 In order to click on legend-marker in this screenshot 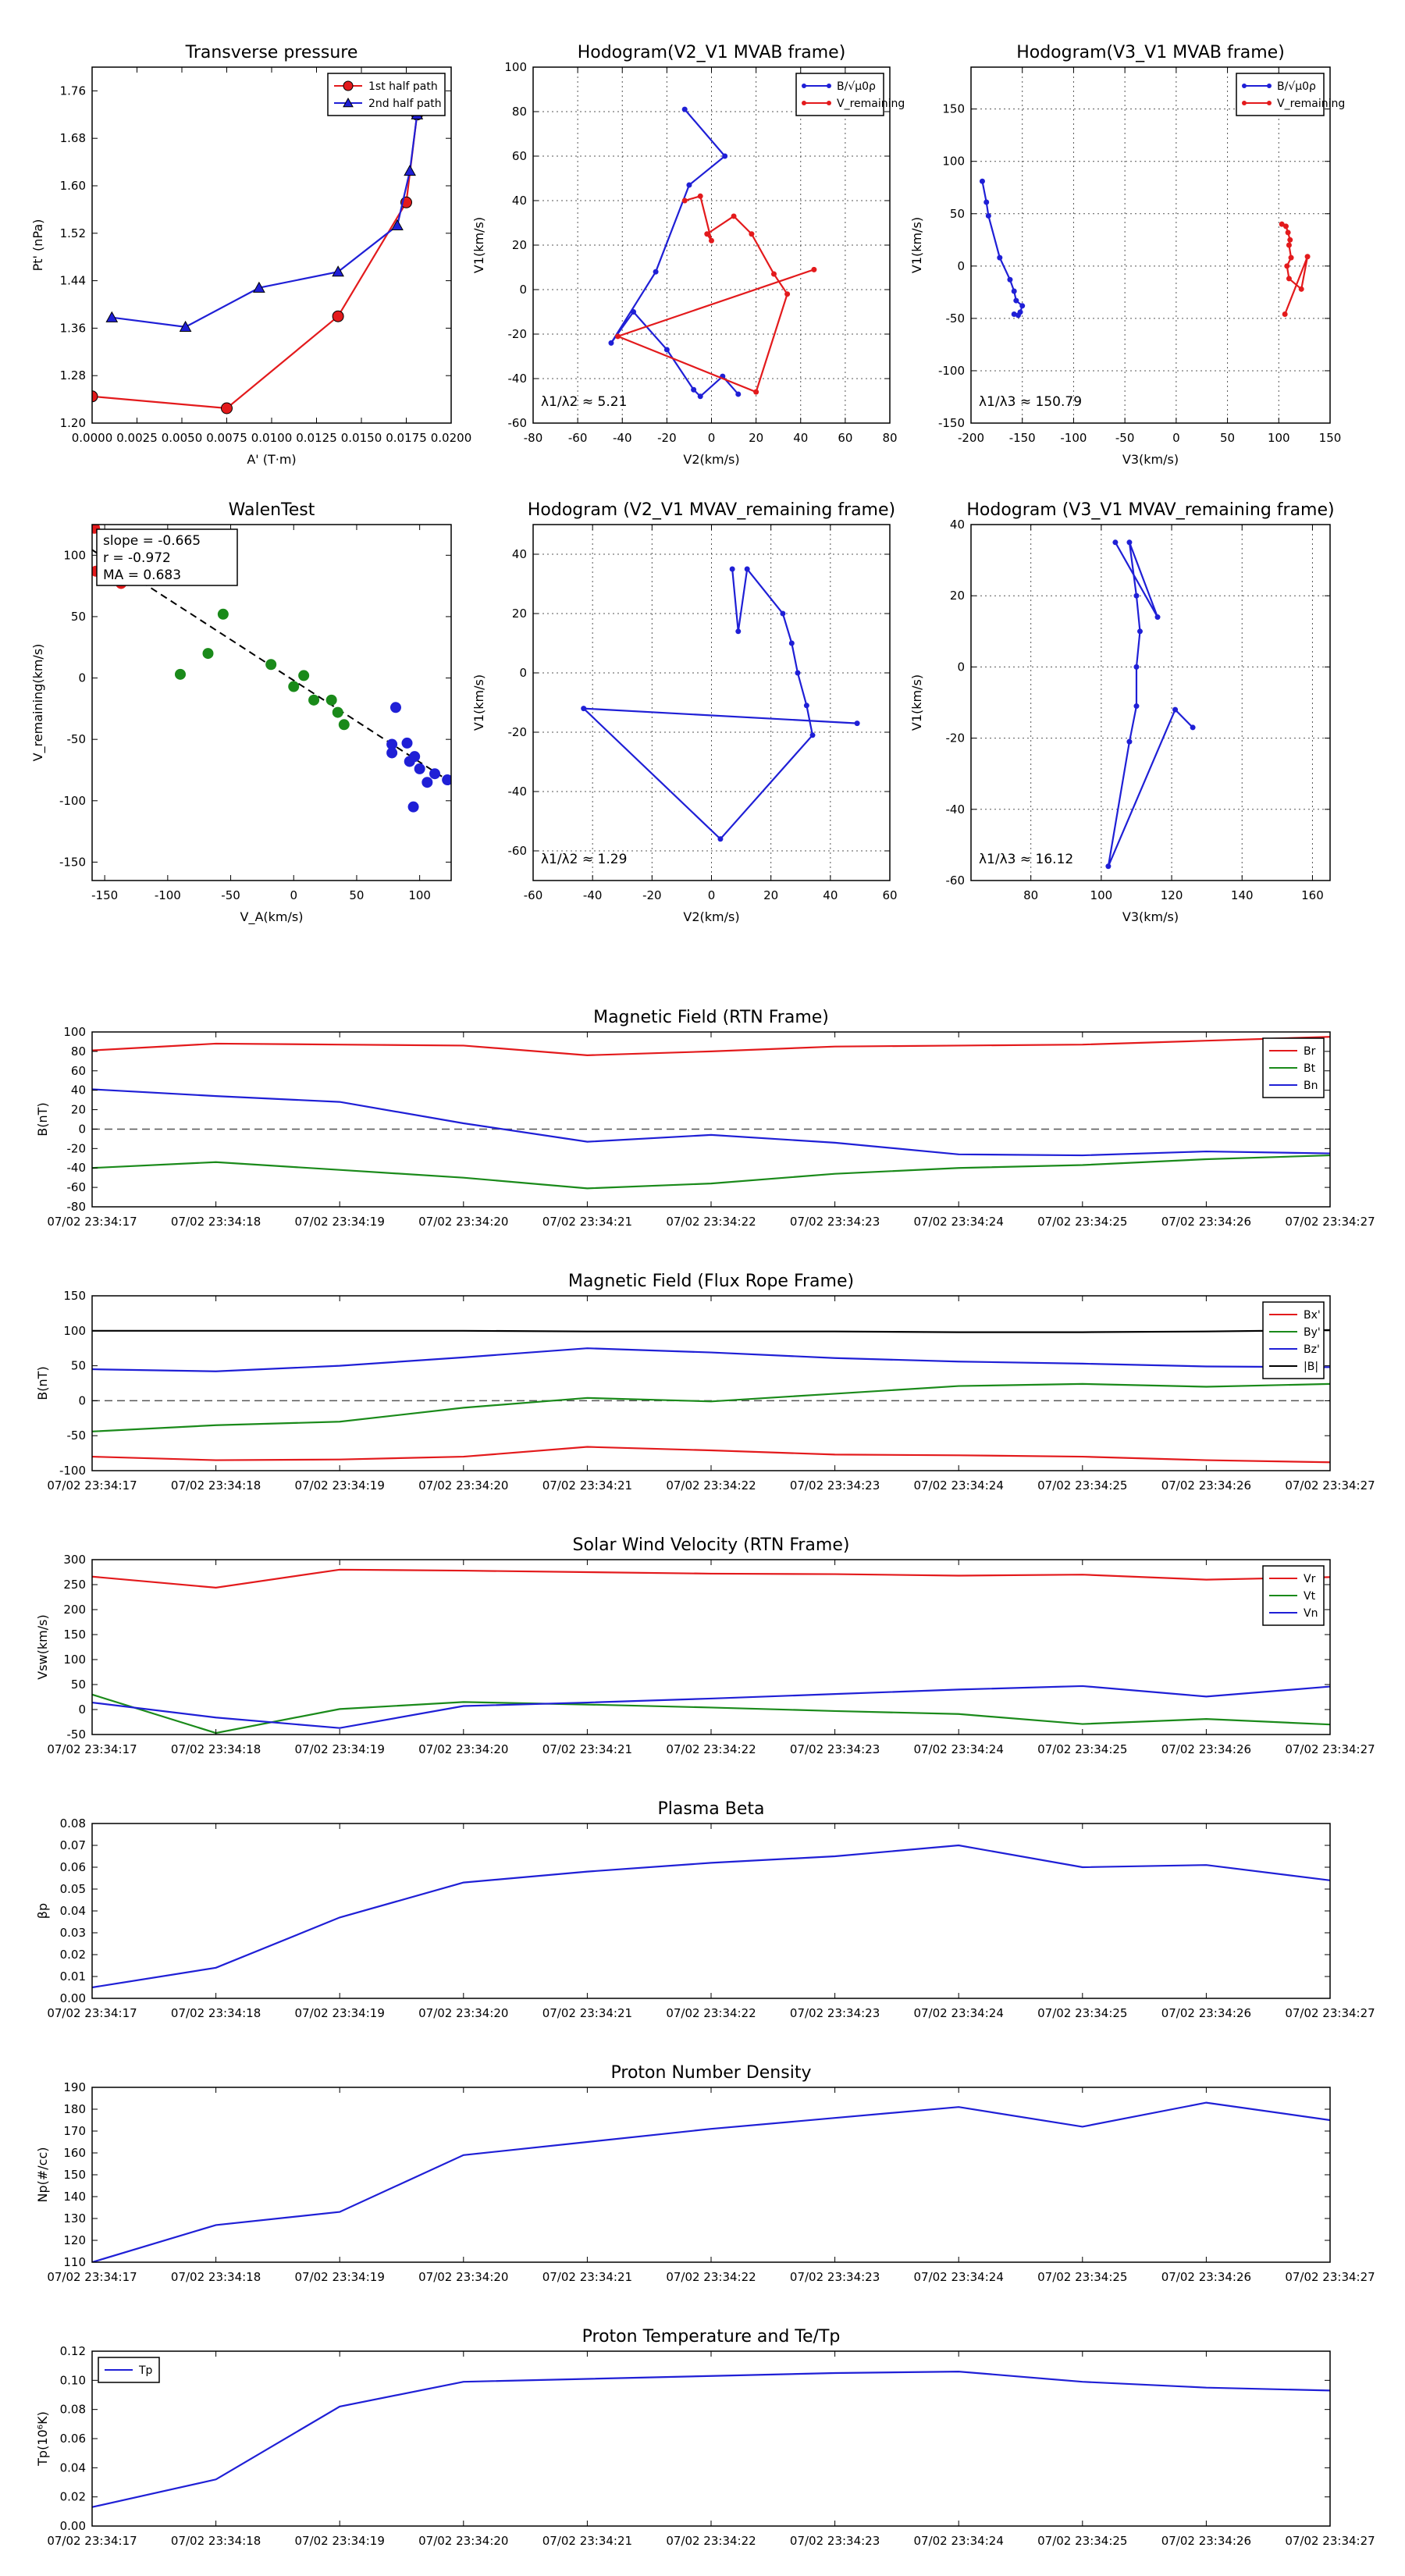, I will do `click(1244, 103)`.